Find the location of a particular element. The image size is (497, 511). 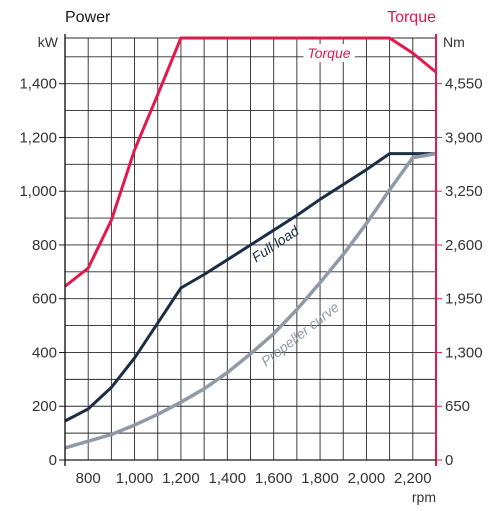

x-tick-label: 2,000 is located at coordinates (367, 478).